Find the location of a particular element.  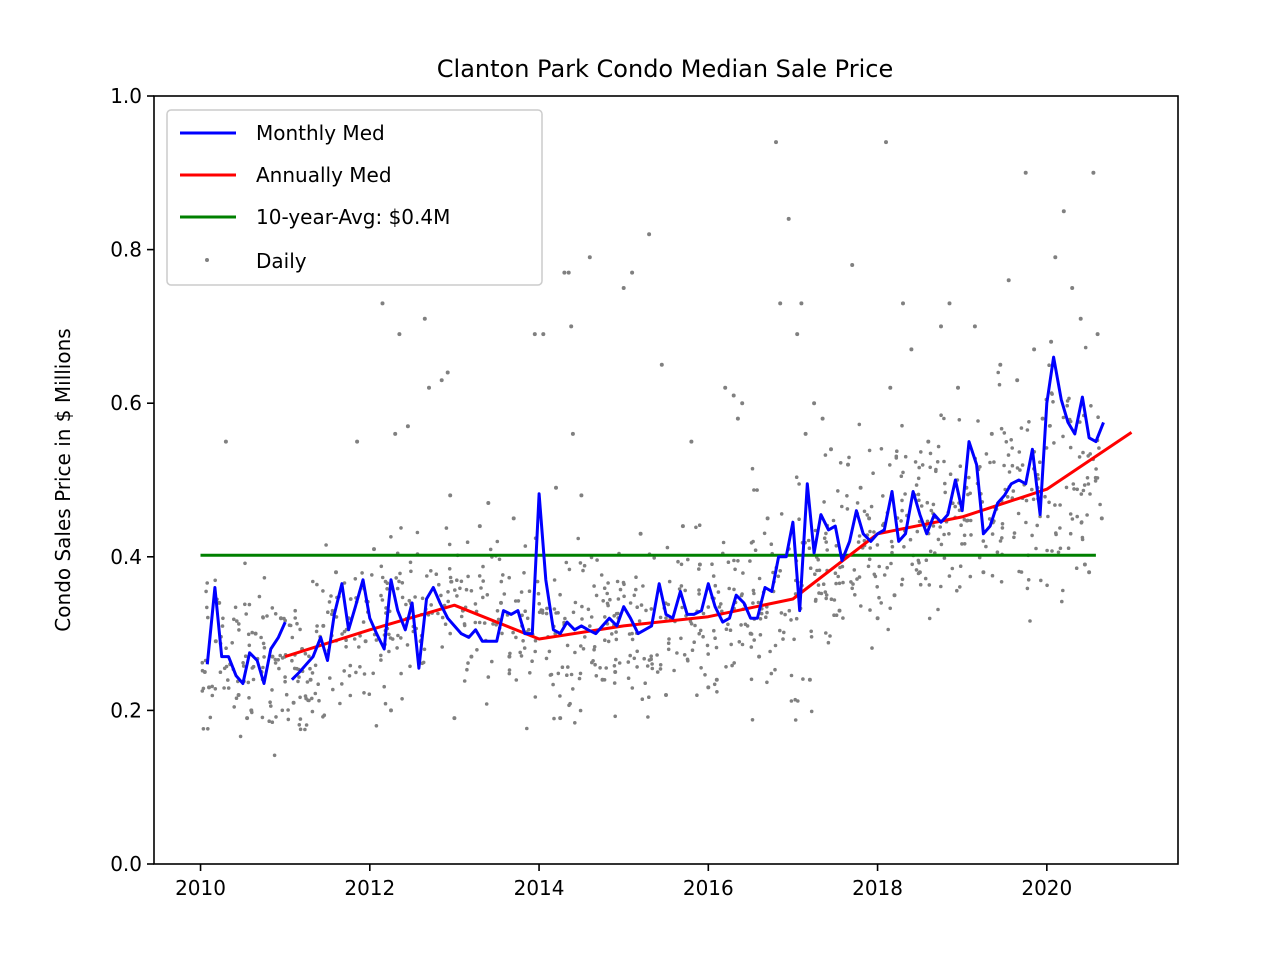

chart-title: Clanton Park Condo Median Sale Price is located at coordinates (665, 69).